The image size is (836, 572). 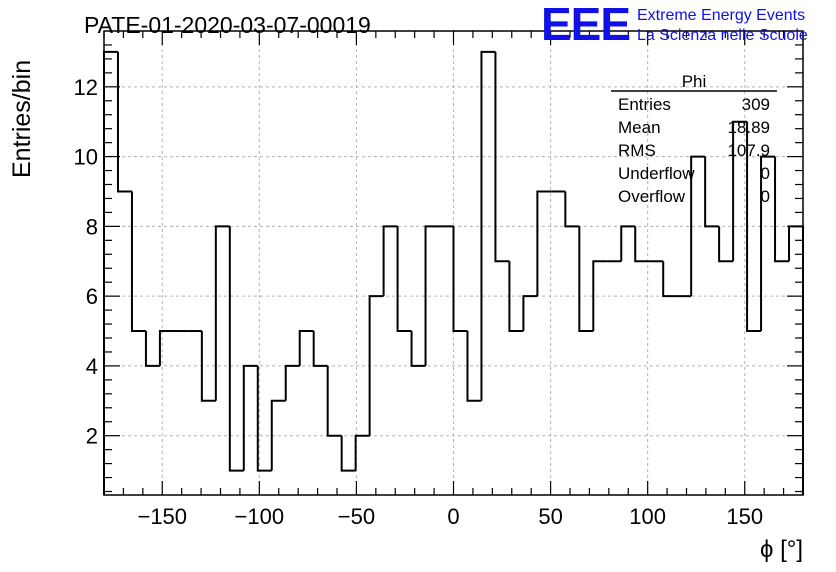 What do you see at coordinates (22, 119) in the screenshot?
I see `y-axis-label: Entries/bin` at bounding box center [22, 119].